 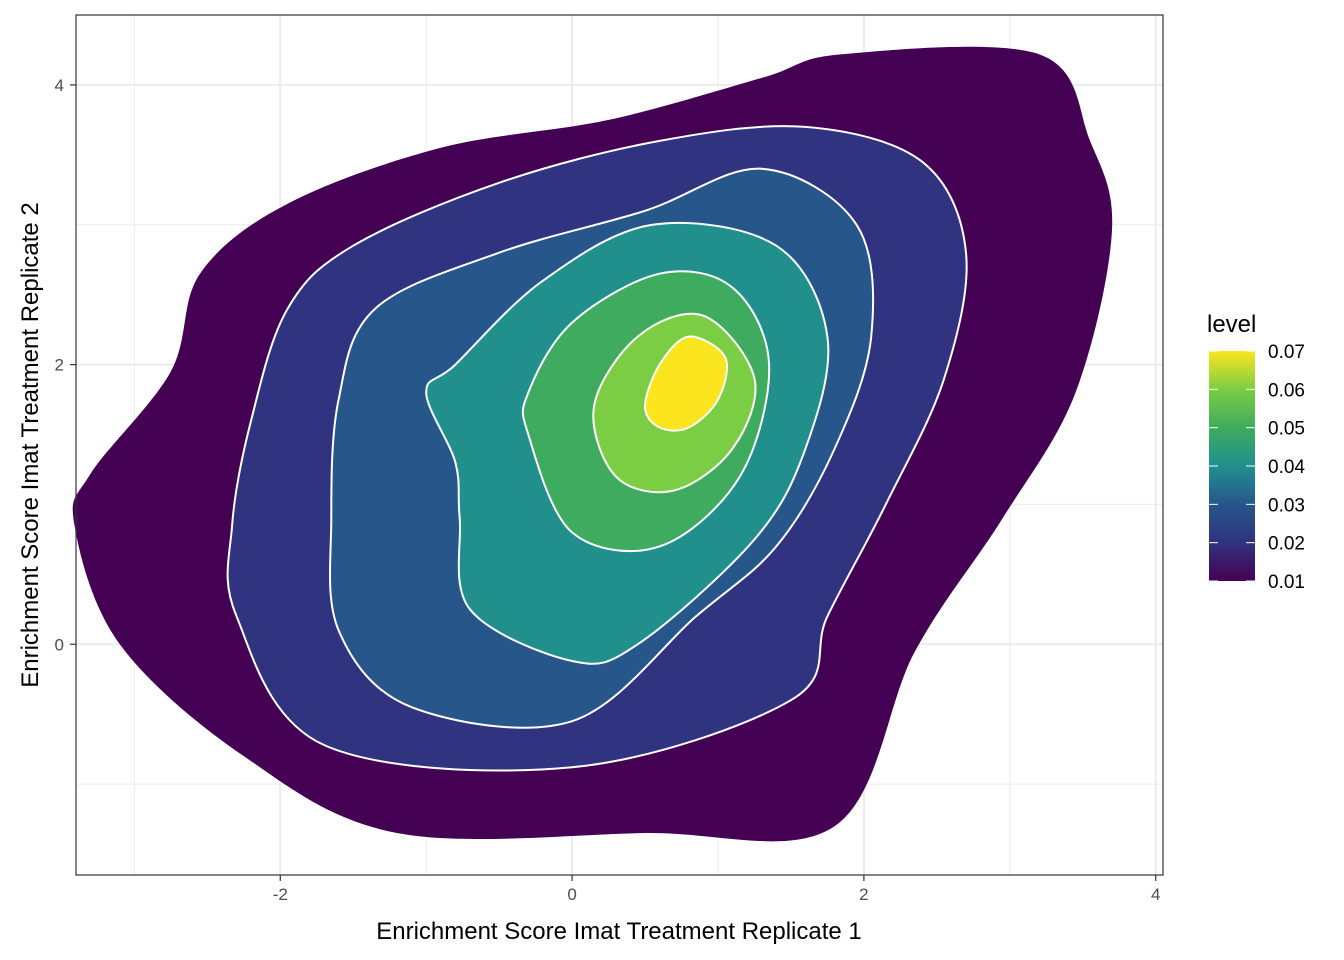 I want to click on legend: level 0.07 0.06 0.05 0.04 0.03 0.02 0.01, so click(x=1256, y=452).